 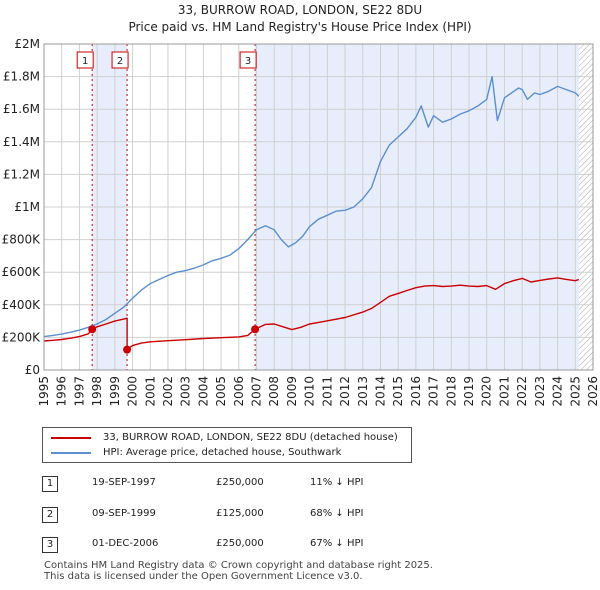 I want to click on x-tick-label: 2018, so click(x=451, y=391).